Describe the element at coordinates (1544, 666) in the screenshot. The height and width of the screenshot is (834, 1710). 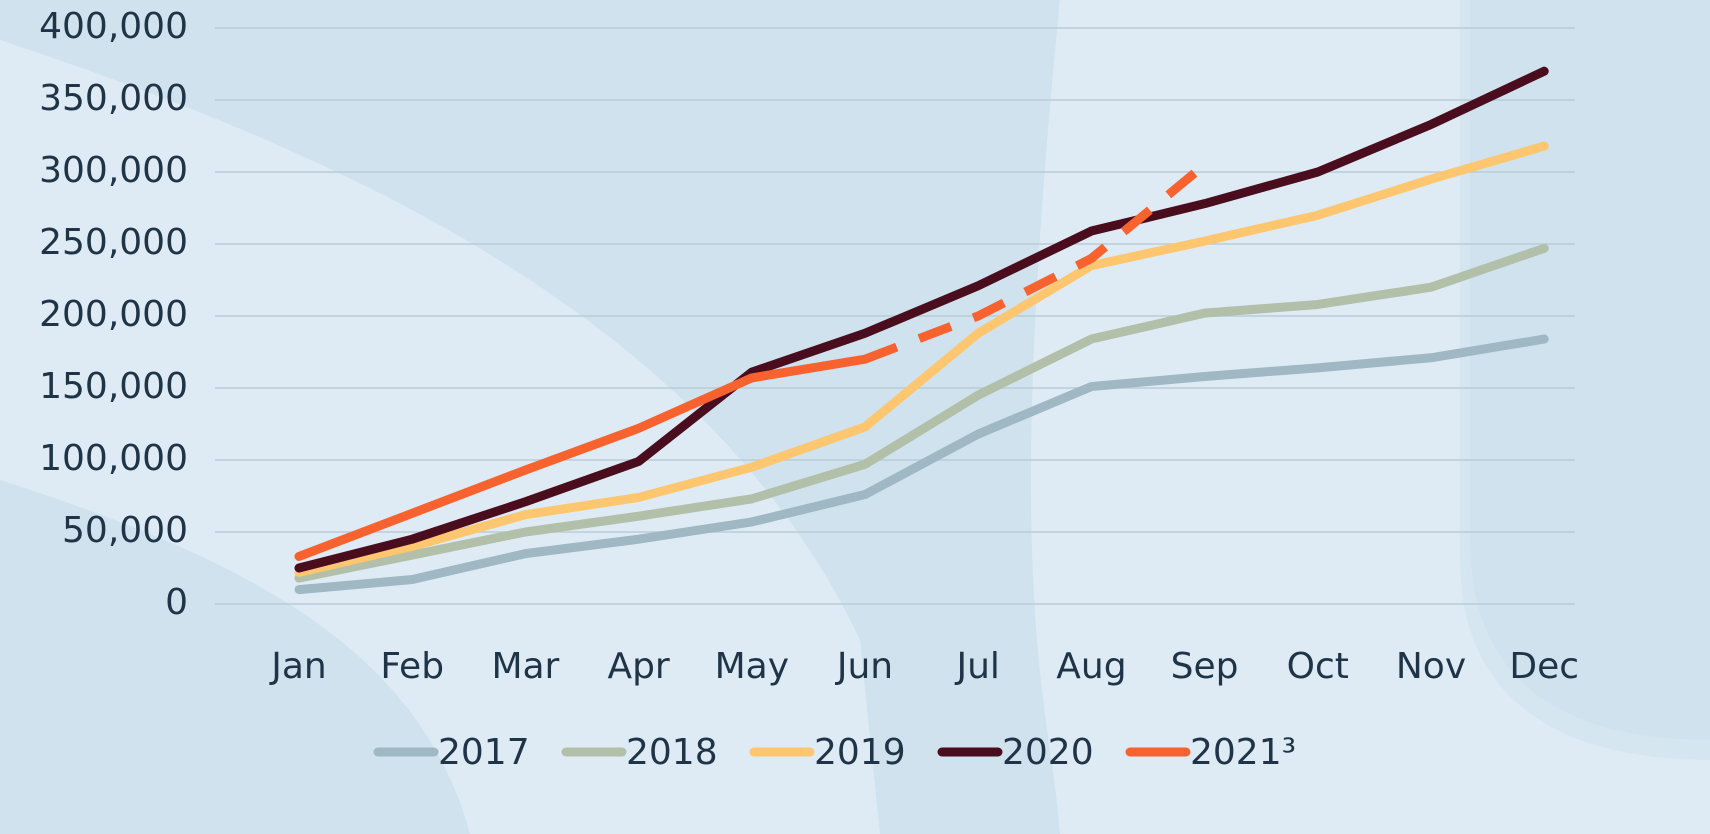
I see `x-tick-label: Dec` at that location.